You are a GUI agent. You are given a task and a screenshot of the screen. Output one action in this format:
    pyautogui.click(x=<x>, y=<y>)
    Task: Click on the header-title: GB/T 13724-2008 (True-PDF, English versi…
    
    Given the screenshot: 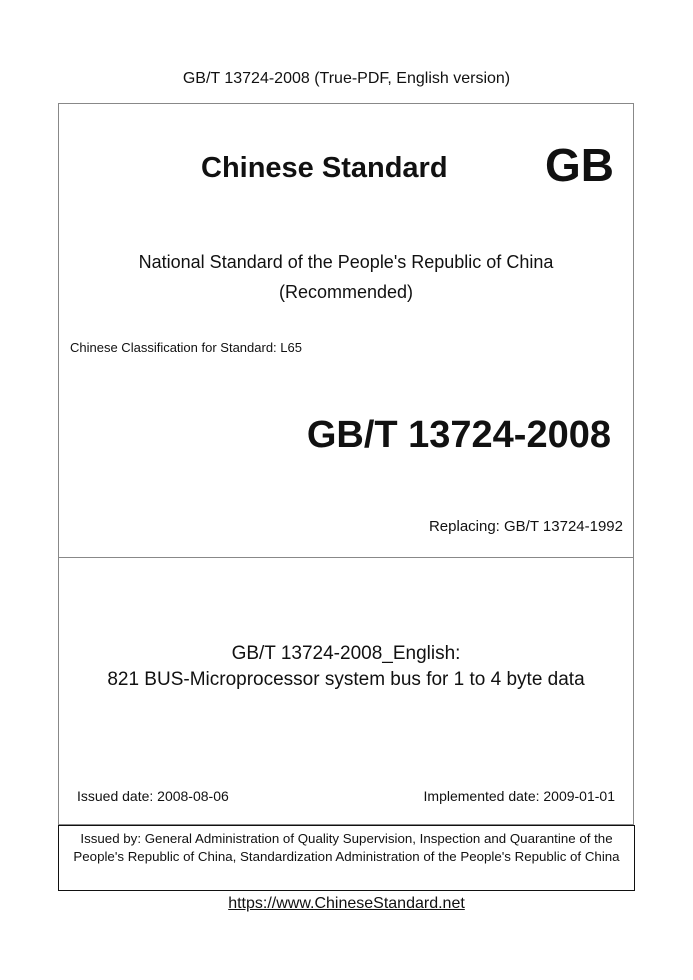 What is the action you would take?
    pyautogui.click(x=346, y=78)
    